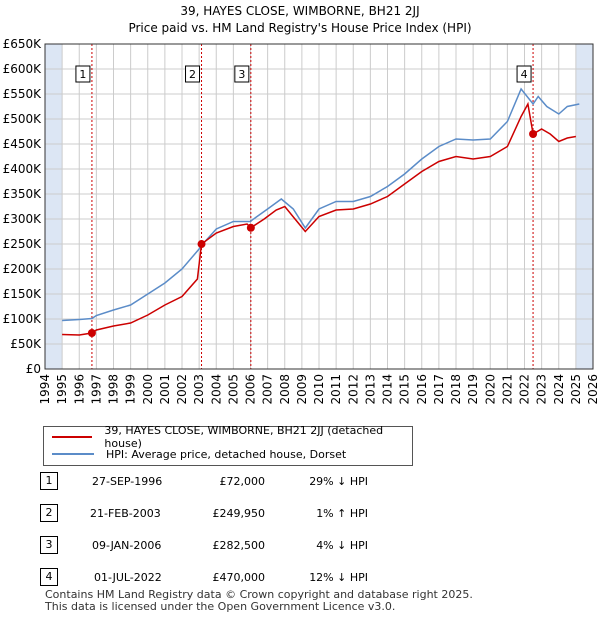 The width and height of the screenshot is (600, 620). I want to click on x-tick-label: 1995, so click(62, 389).